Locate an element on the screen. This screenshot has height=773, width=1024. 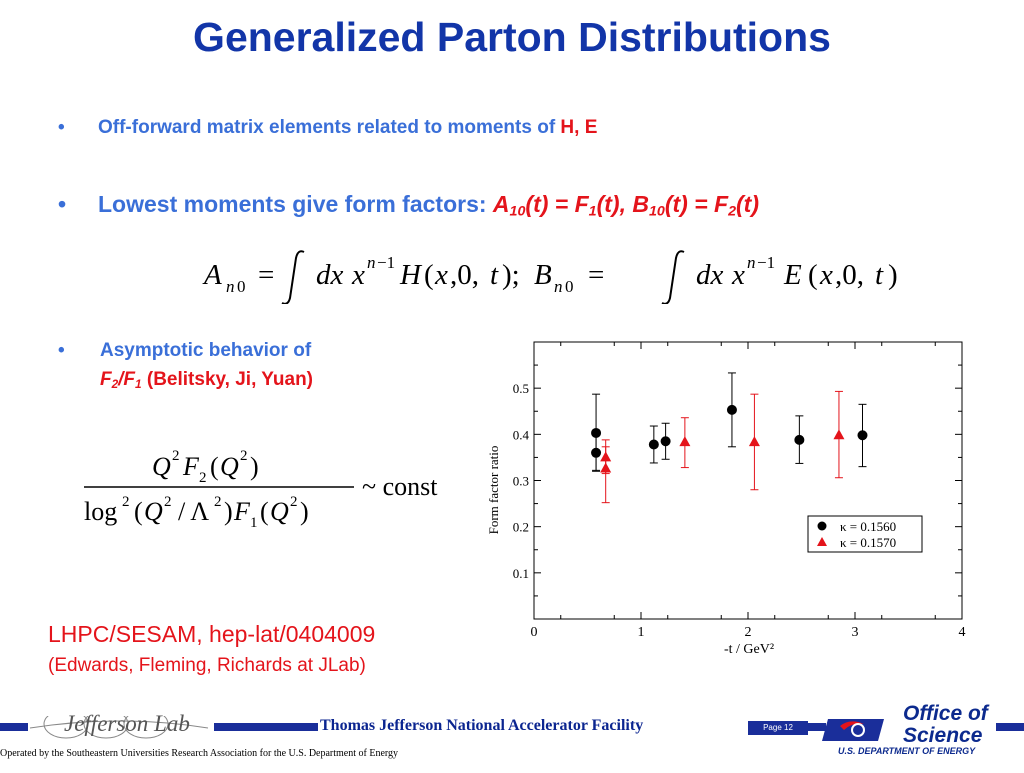
ratio-label: F2/F1 is located at coordinates (121, 380).